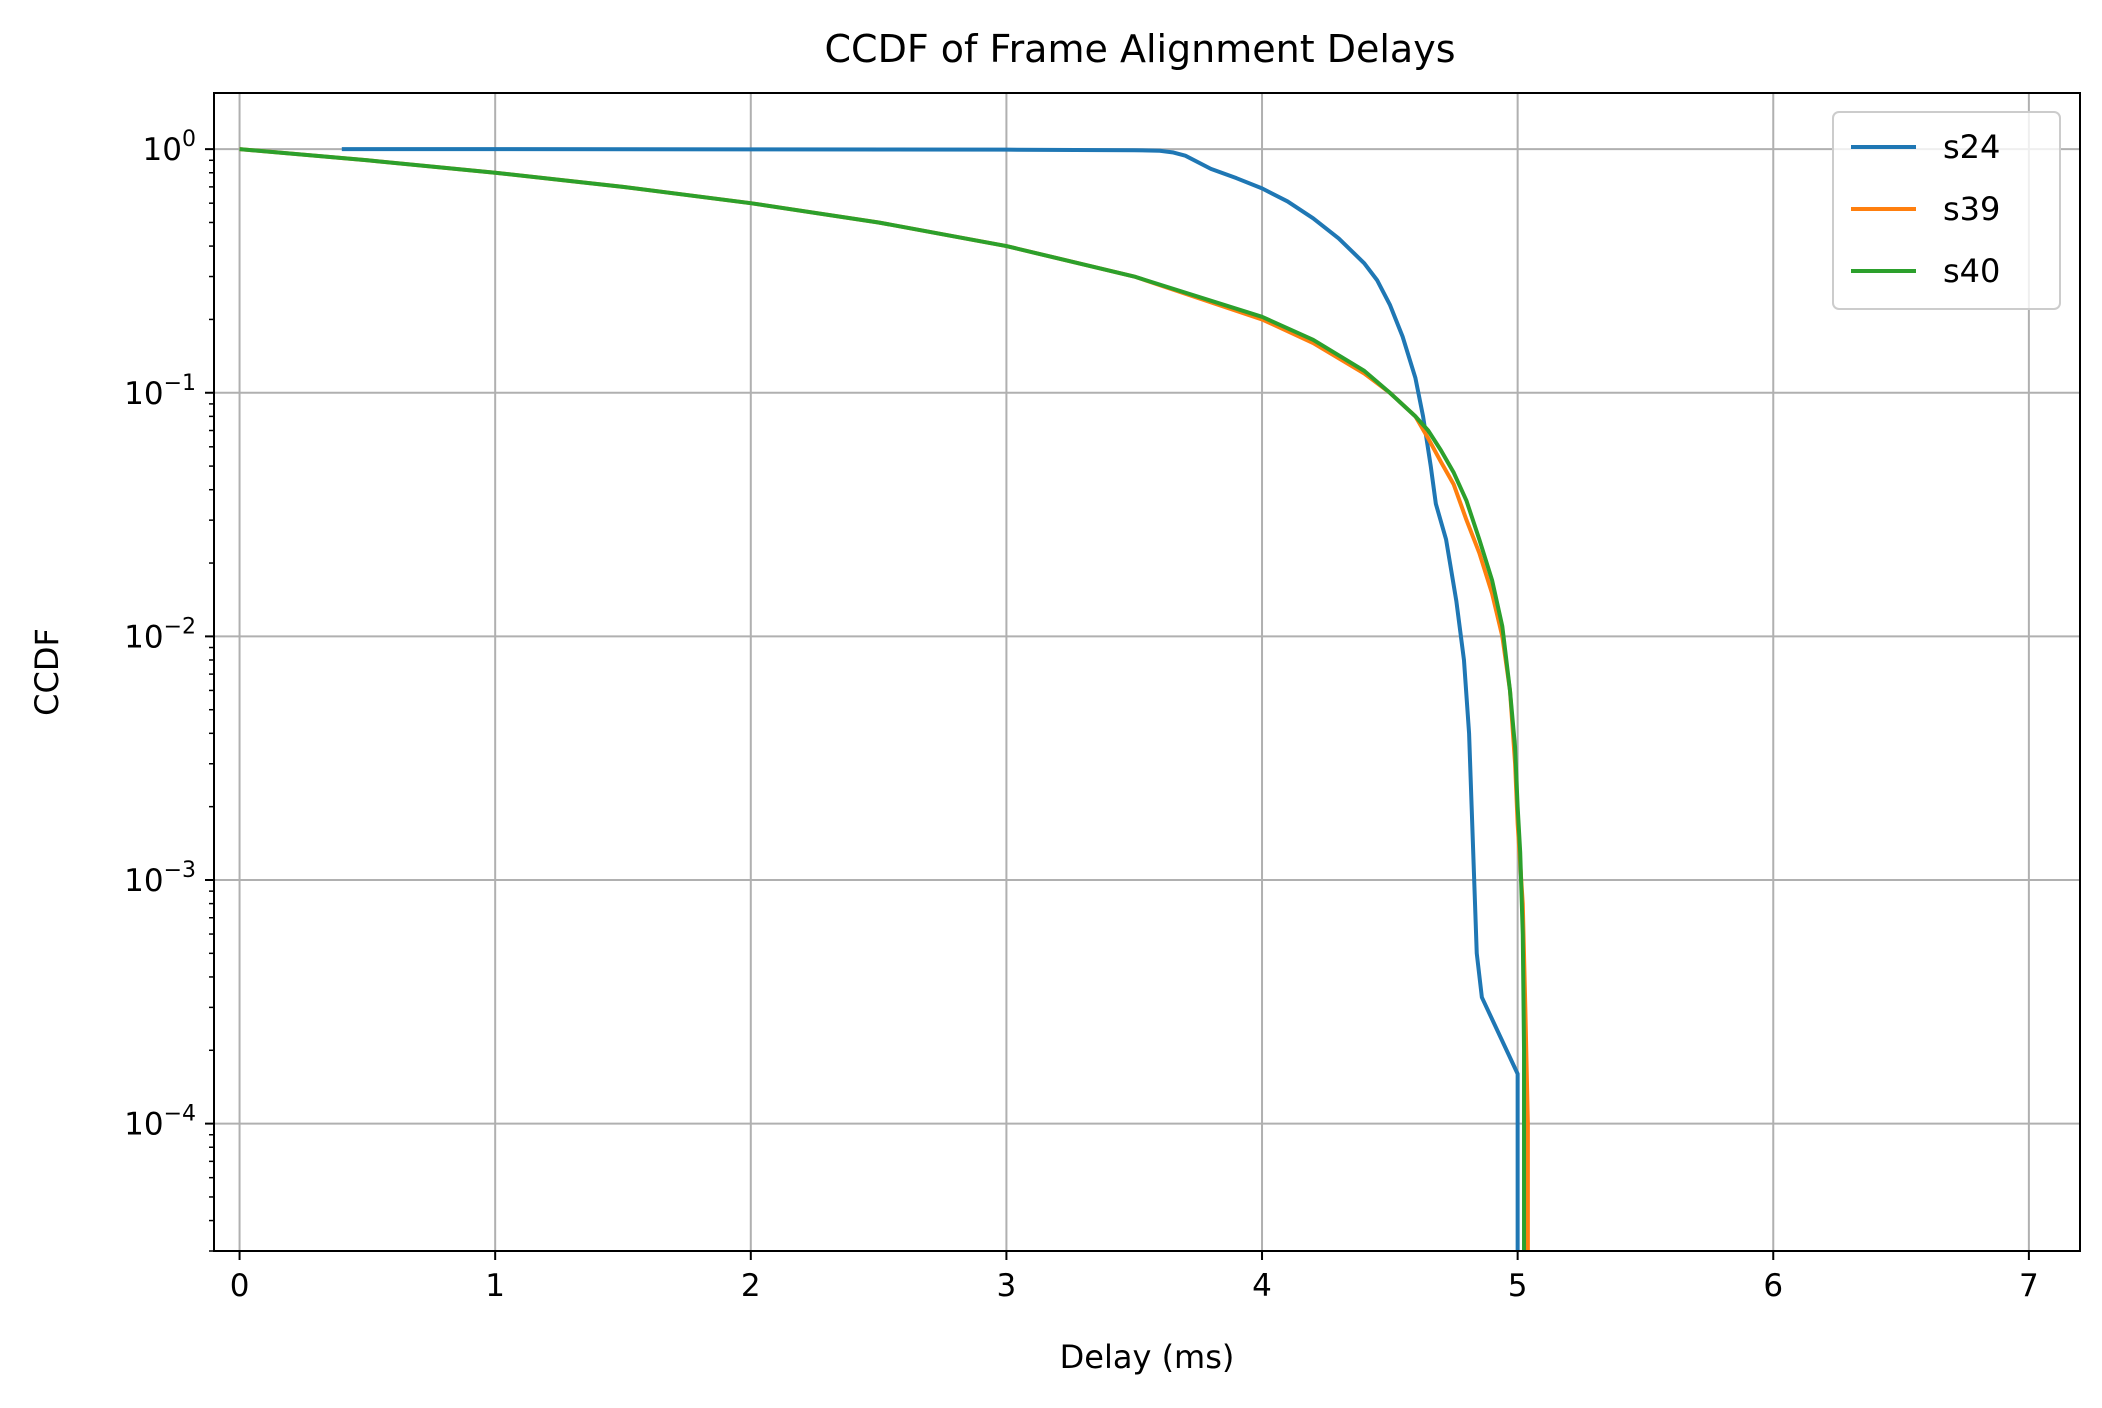 This screenshot has width=2102, height=1408. Describe the element at coordinates (1971, 147) in the screenshot. I see `legend-label-s24: s24` at that location.